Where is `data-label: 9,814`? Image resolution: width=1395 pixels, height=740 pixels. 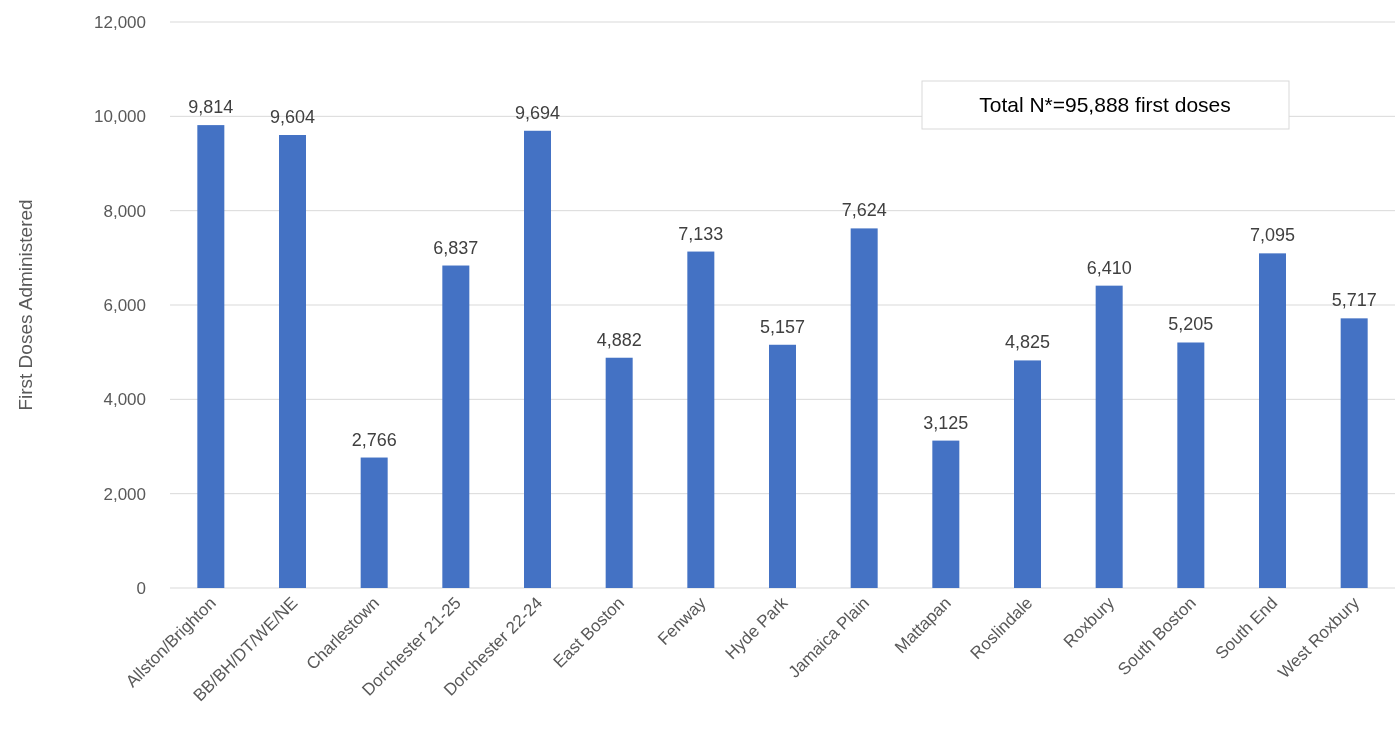
data-label: 9,814 is located at coordinates (211, 107).